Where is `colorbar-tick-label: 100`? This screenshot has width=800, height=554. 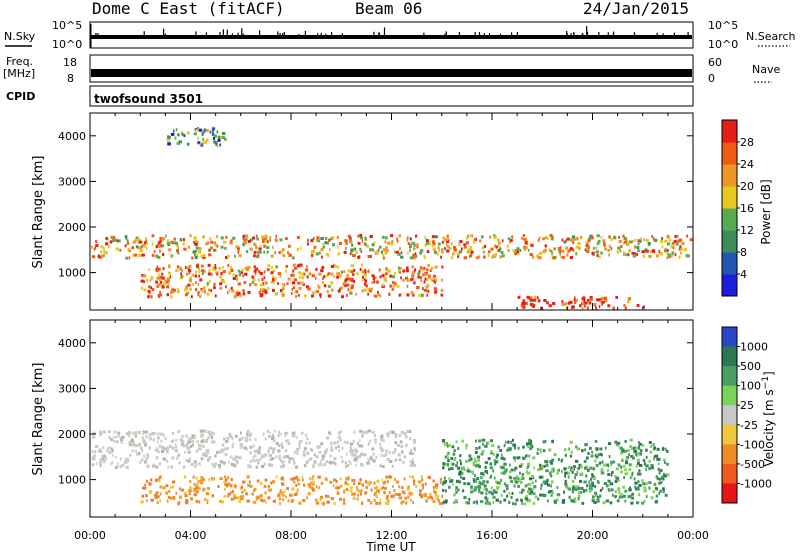 colorbar-tick-label: 100 is located at coordinates (750, 386).